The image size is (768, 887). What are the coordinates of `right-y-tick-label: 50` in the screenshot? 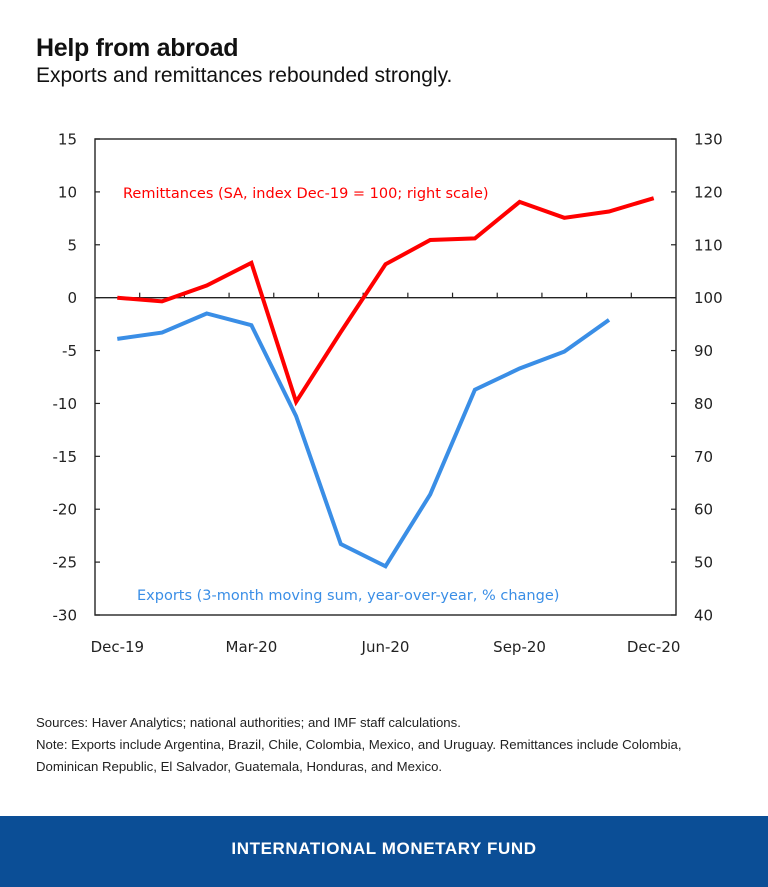 It's located at (703, 563).